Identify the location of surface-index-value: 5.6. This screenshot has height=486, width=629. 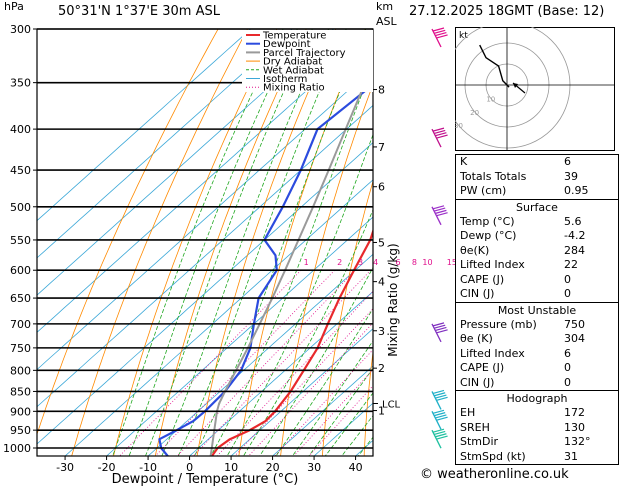
(573, 221).